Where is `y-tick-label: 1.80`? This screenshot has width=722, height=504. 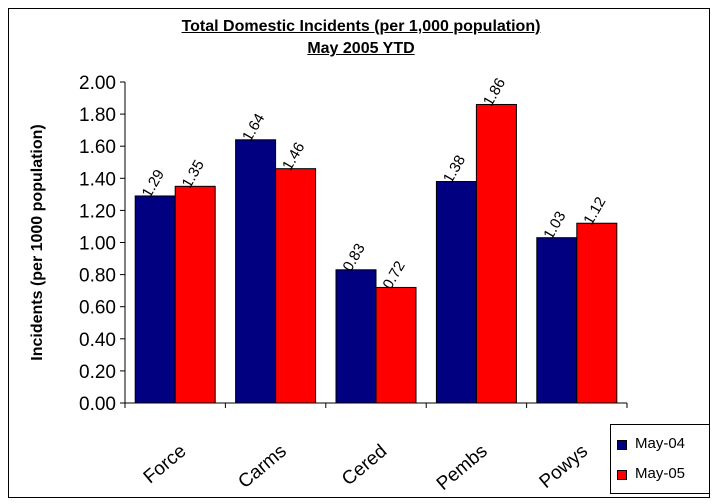 y-tick-label: 1.80 is located at coordinates (97, 115).